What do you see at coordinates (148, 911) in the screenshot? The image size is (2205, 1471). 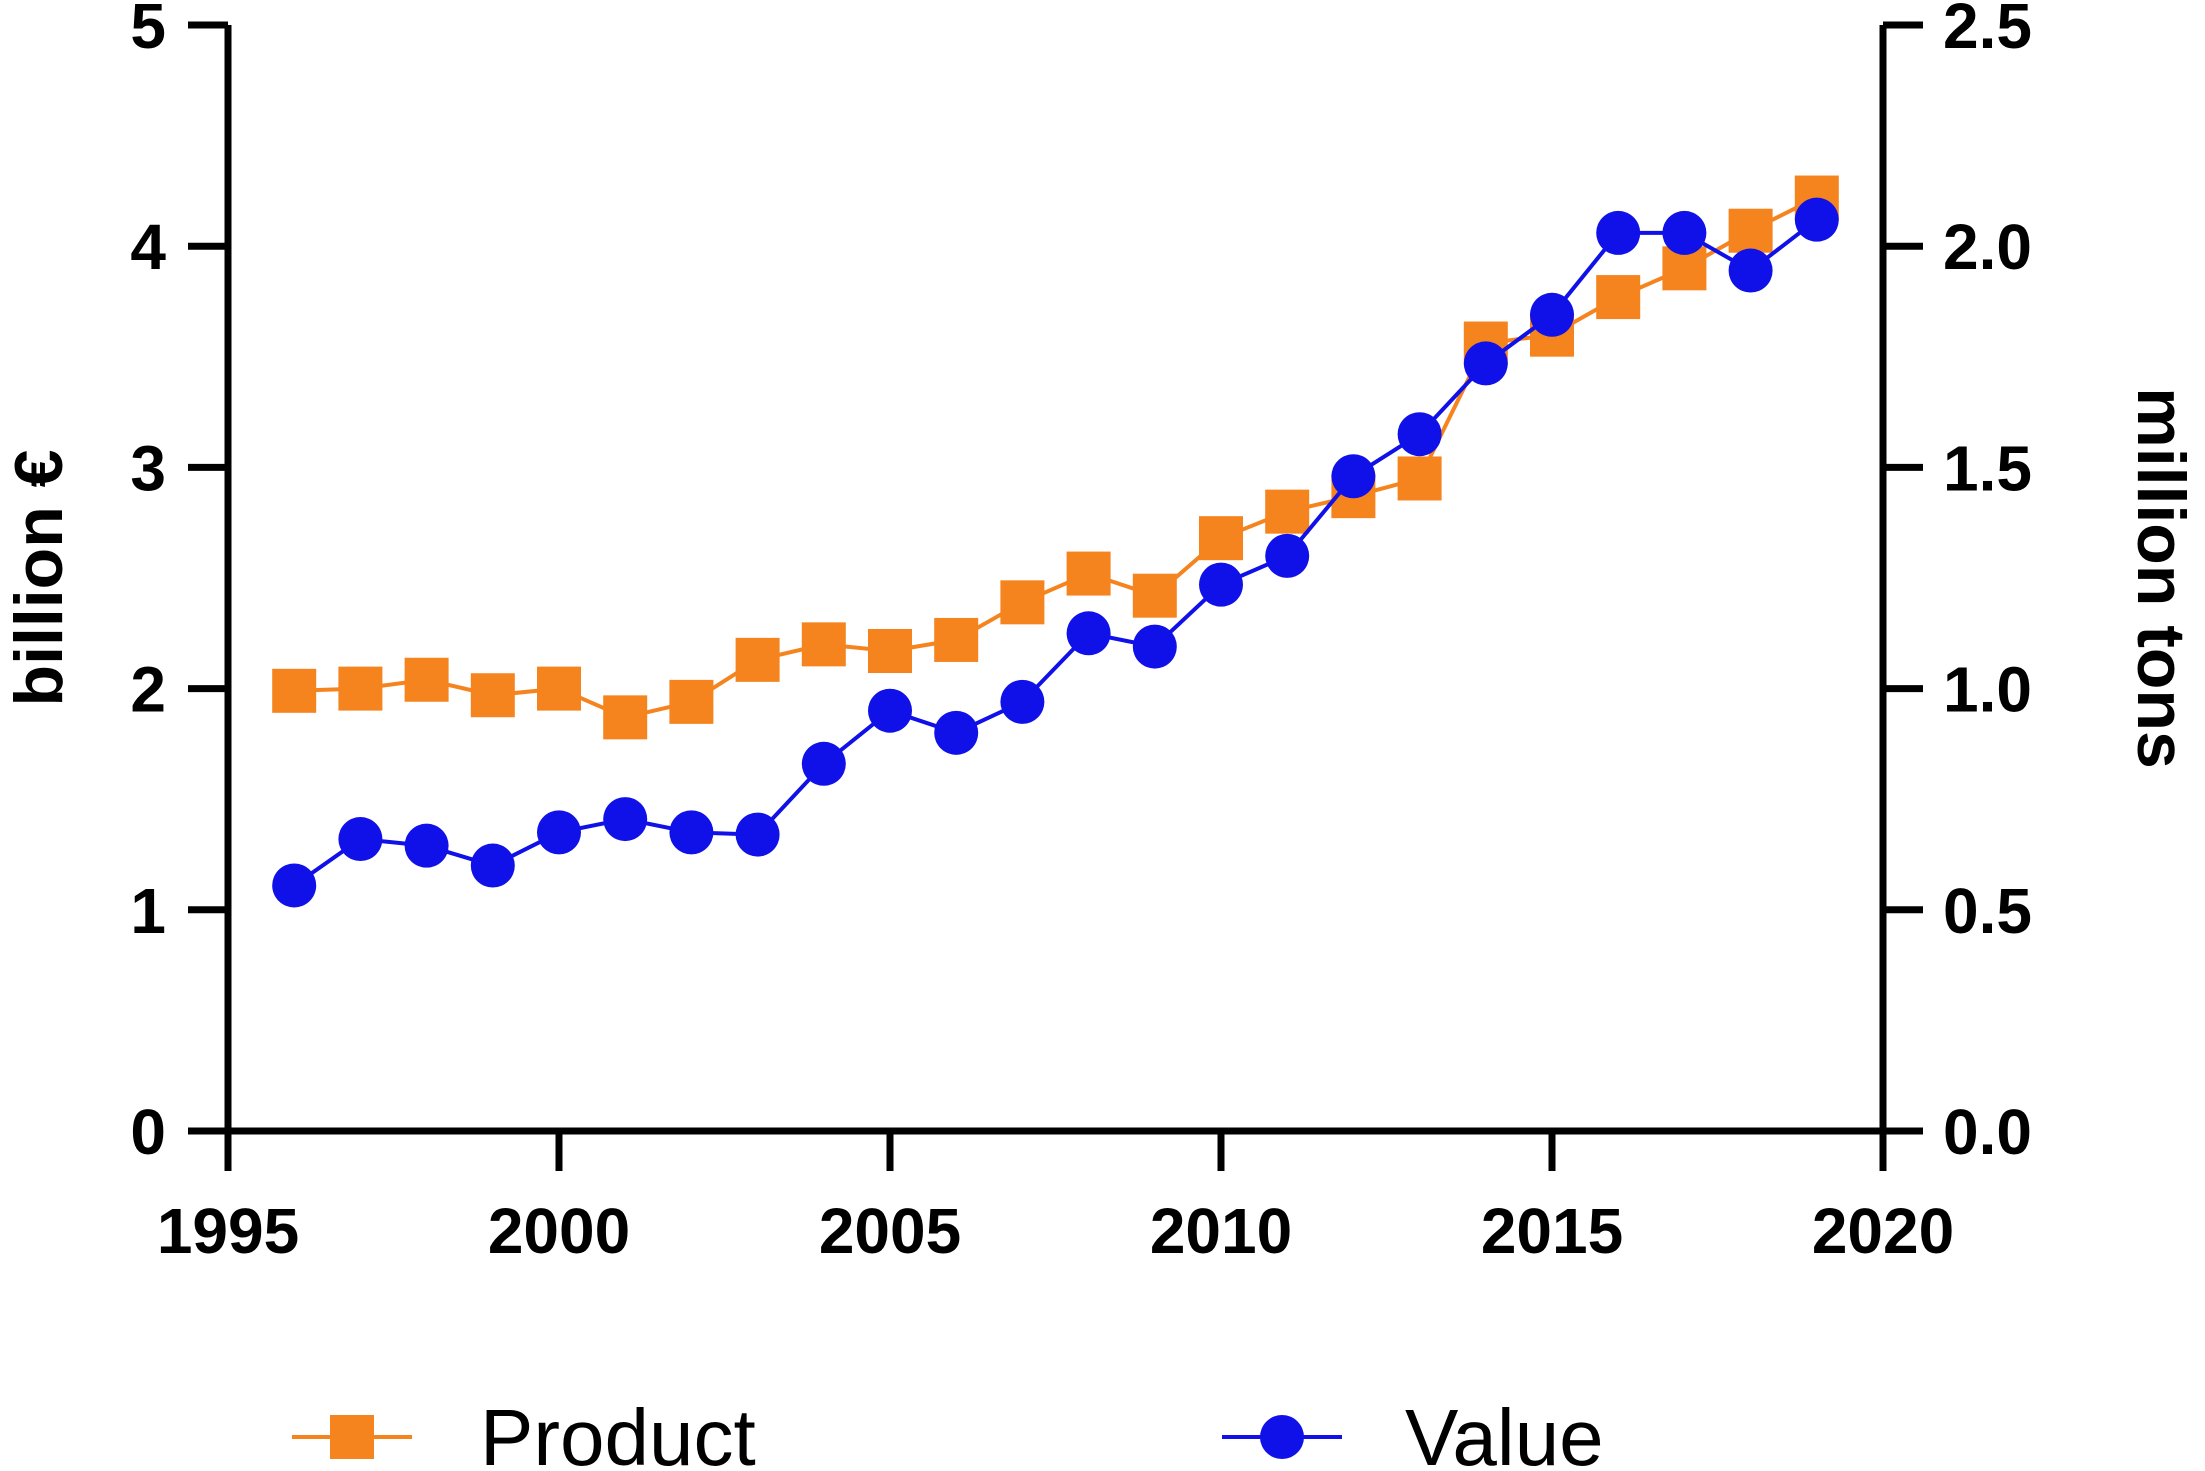 I see `y-tick-label: 1` at bounding box center [148, 911].